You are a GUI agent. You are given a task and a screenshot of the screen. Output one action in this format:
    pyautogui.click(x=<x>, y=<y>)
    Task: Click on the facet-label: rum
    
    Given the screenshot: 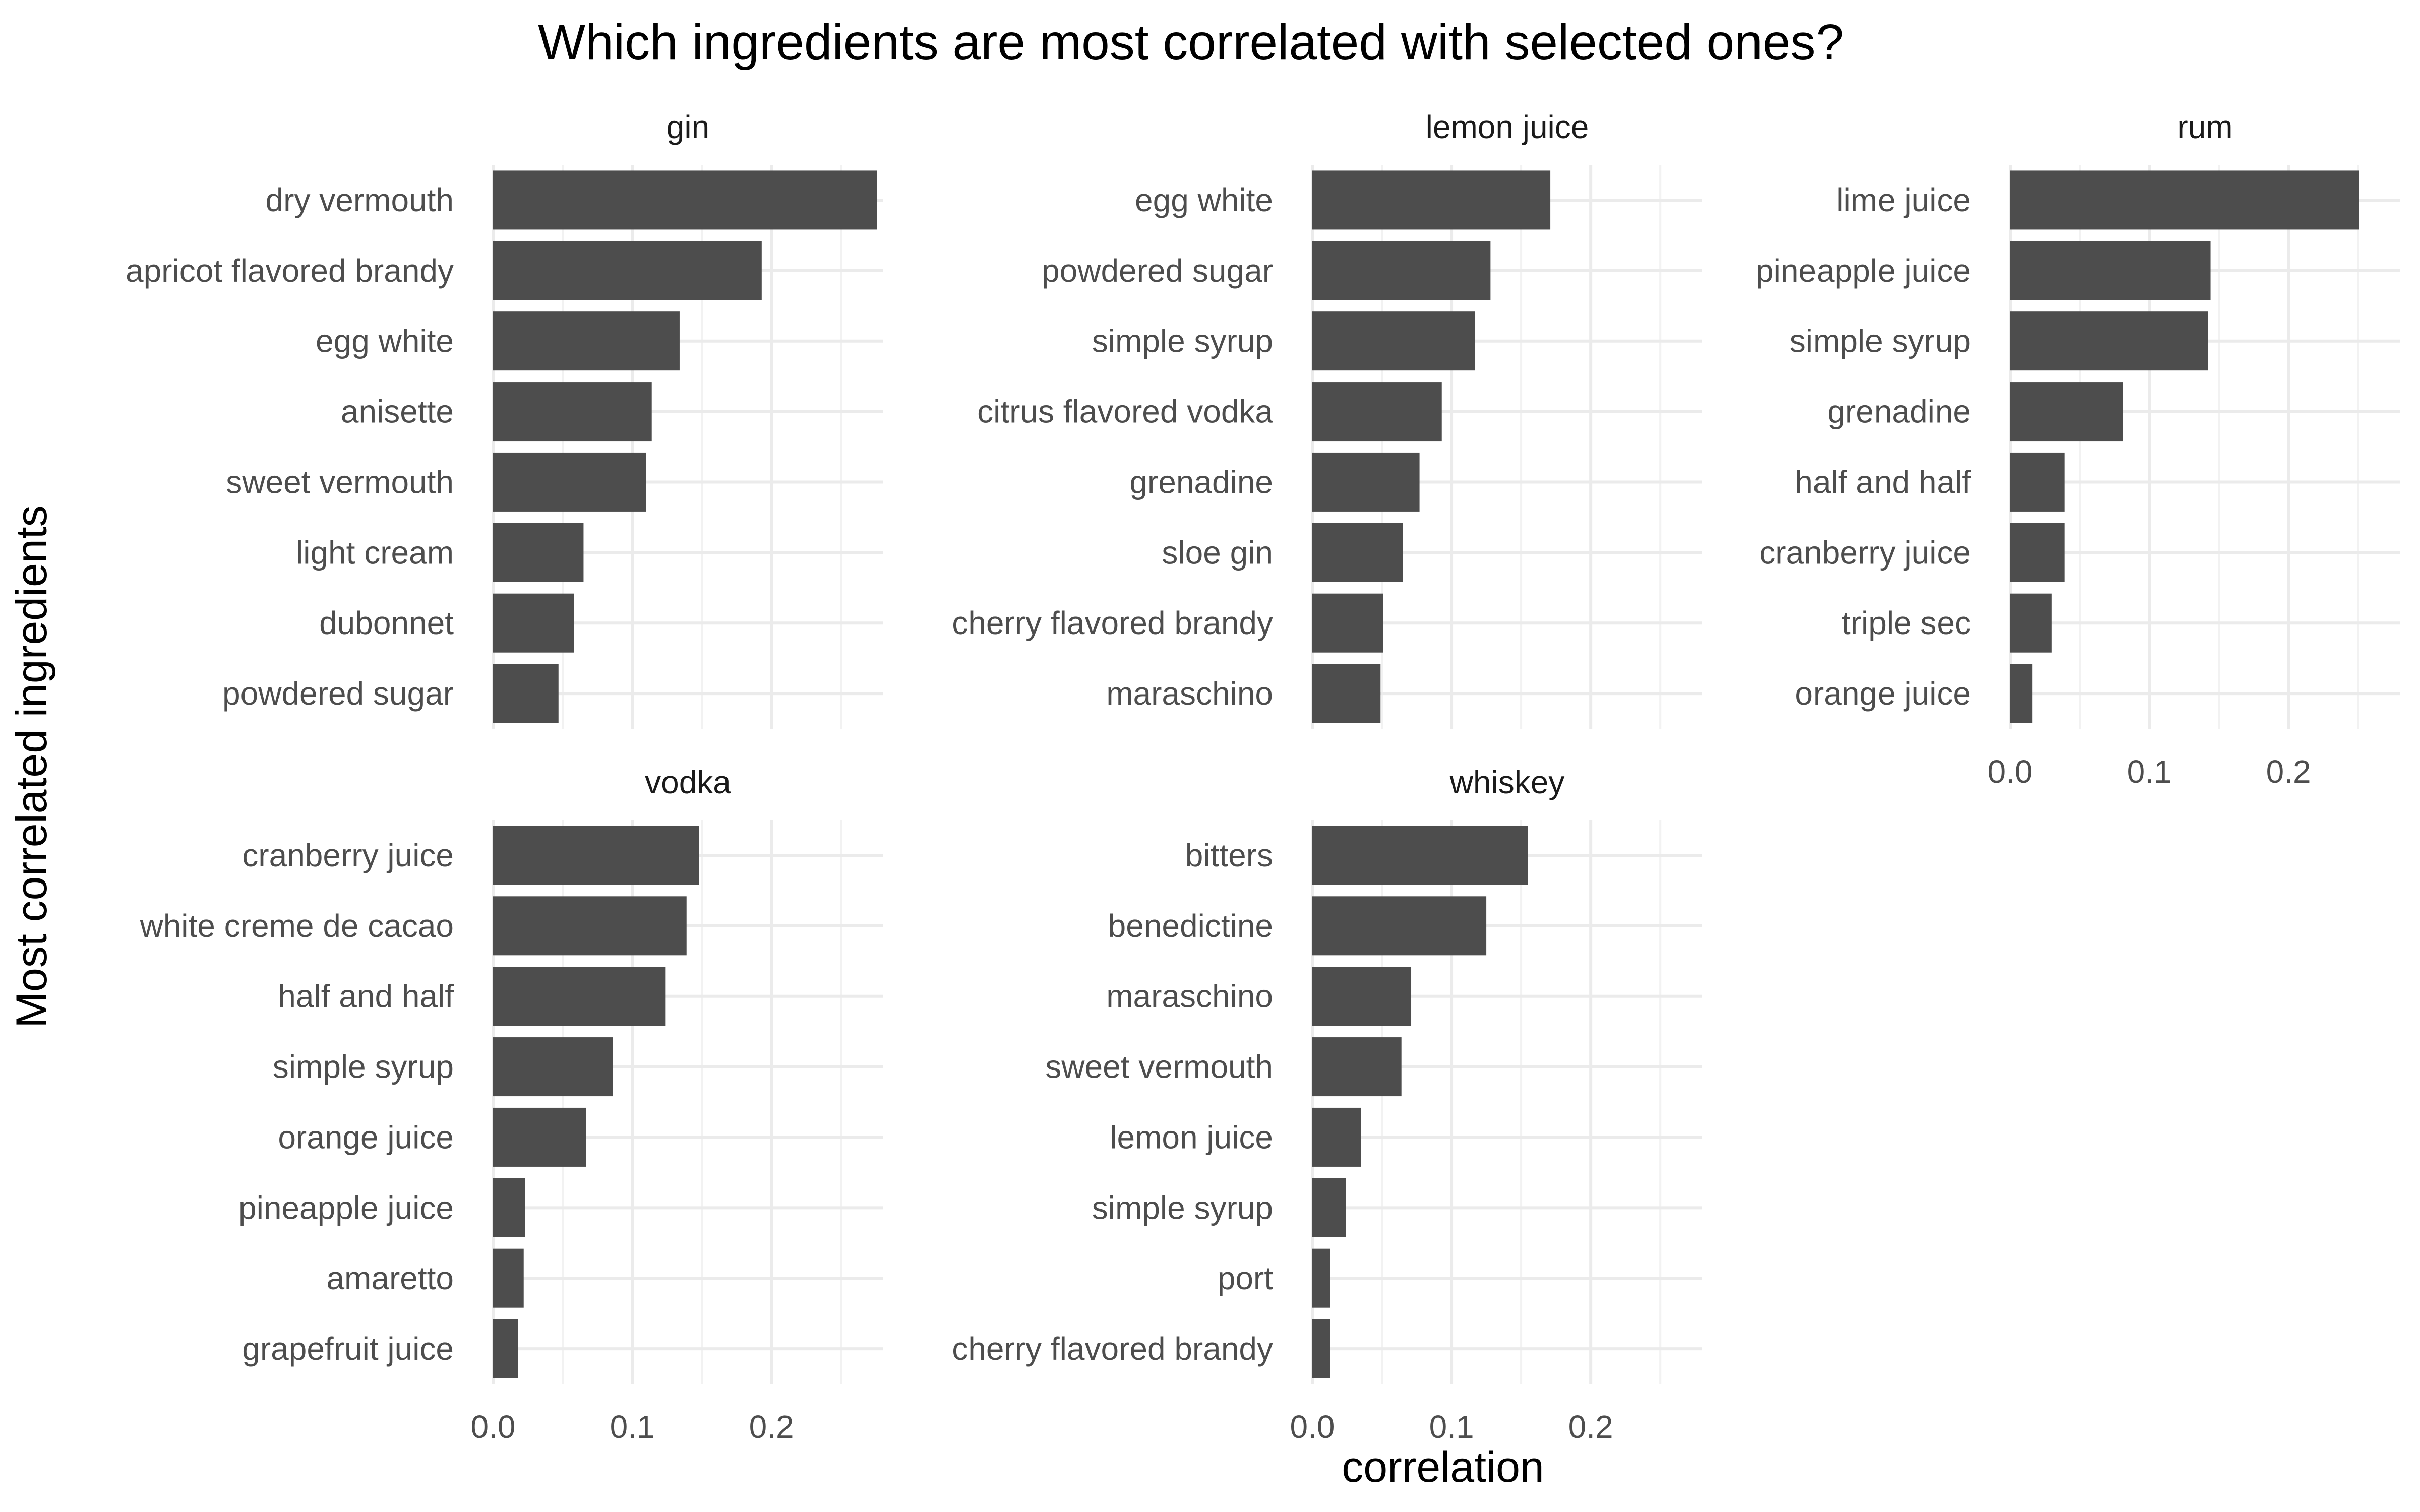 What is the action you would take?
    pyautogui.click(x=2204, y=127)
    